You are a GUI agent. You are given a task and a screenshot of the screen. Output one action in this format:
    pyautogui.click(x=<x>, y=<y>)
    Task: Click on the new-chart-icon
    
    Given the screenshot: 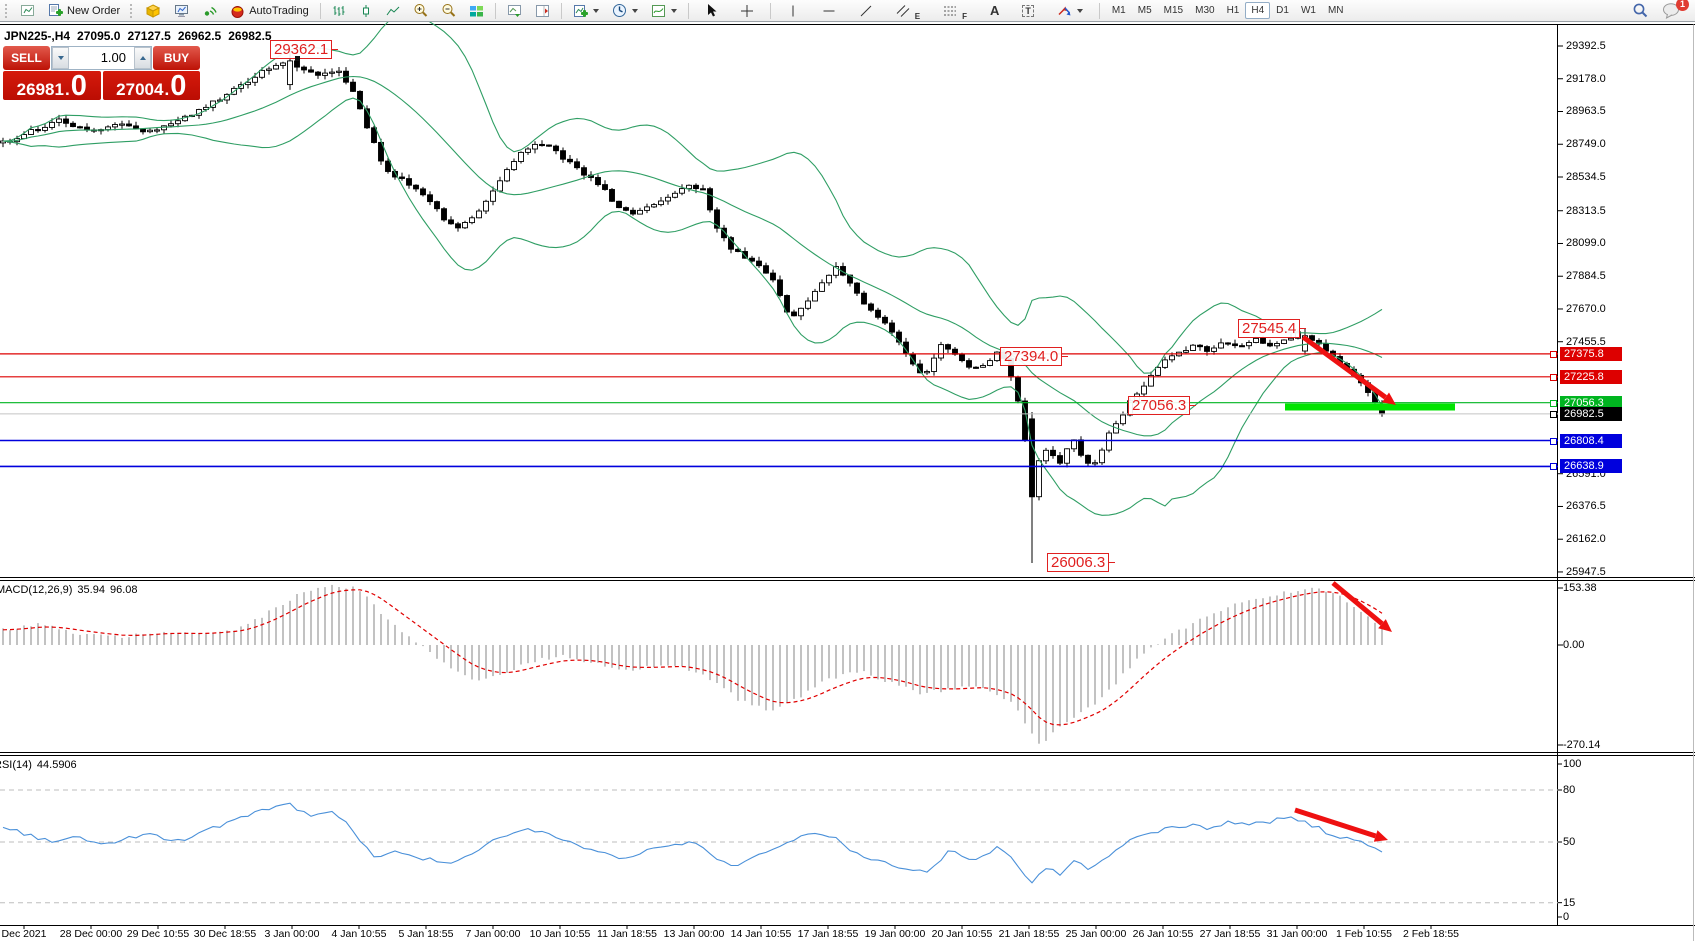 What is the action you would take?
    pyautogui.click(x=580, y=10)
    